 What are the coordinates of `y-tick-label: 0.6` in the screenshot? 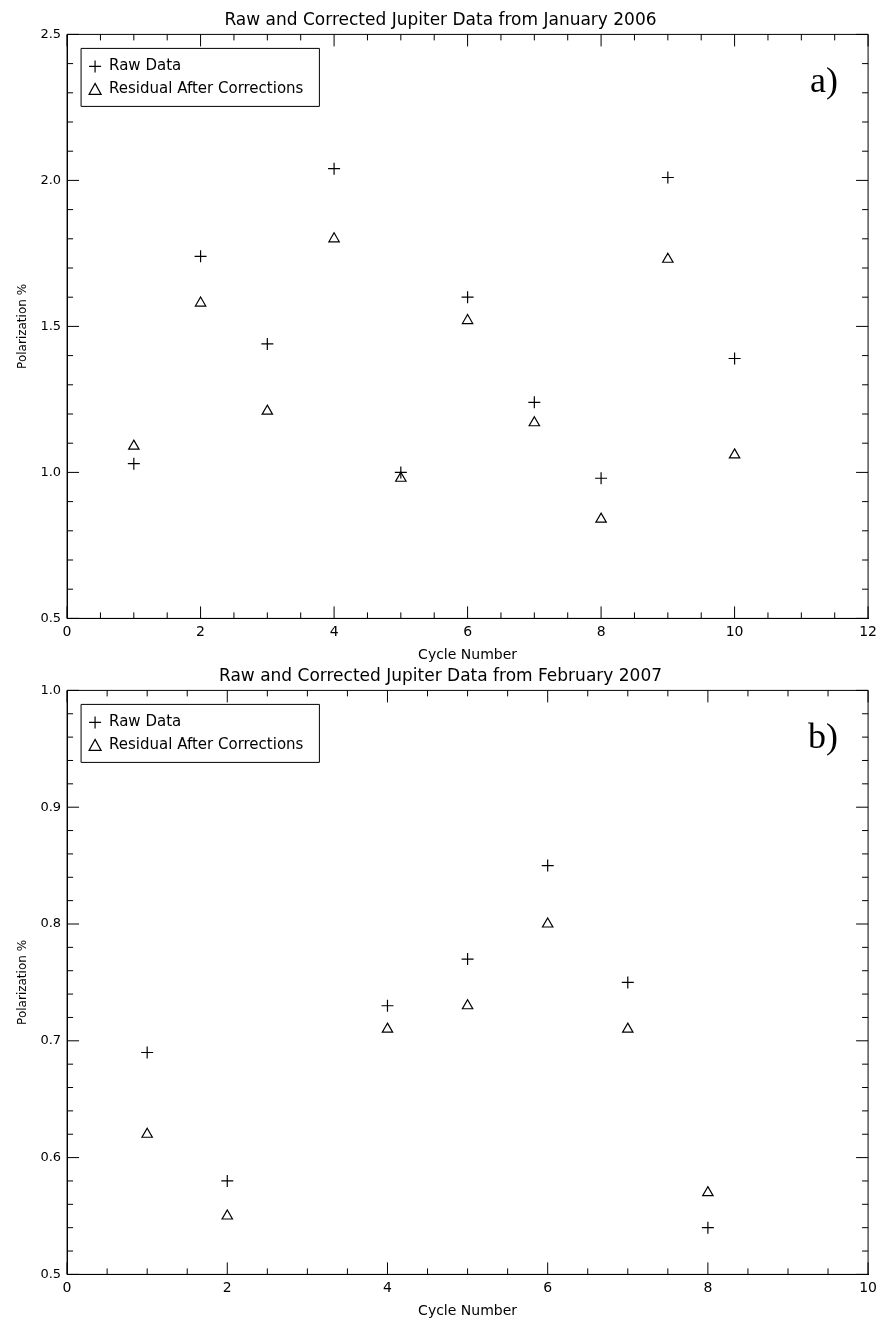 It's located at (51, 1156).